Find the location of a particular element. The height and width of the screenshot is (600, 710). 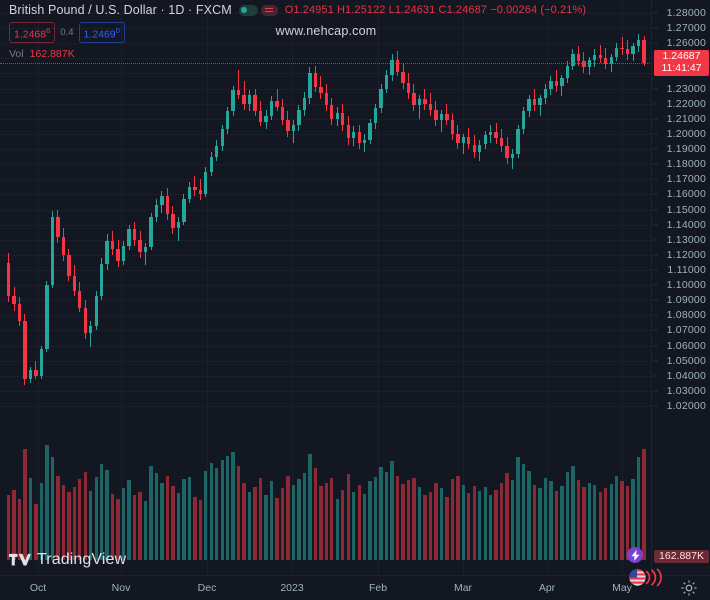

bid-price-box: 1.24686 is located at coordinates (32, 32).